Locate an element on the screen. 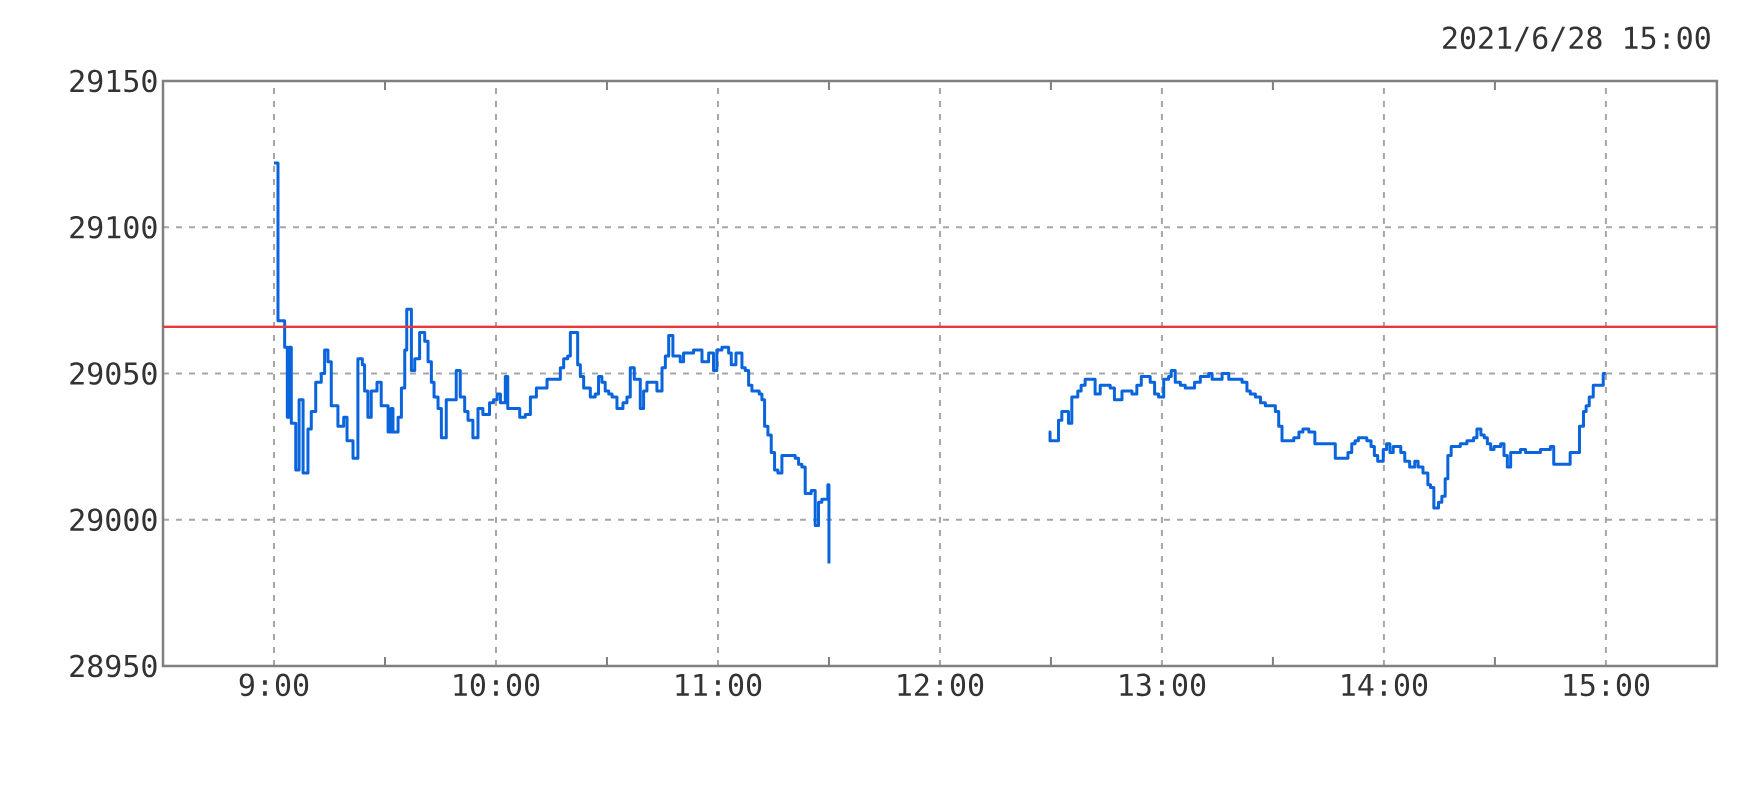 Image resolution: width=1760 pixels, height=790 pixels. x-tick-label: 9:00 is located at coordinates (274, 685).